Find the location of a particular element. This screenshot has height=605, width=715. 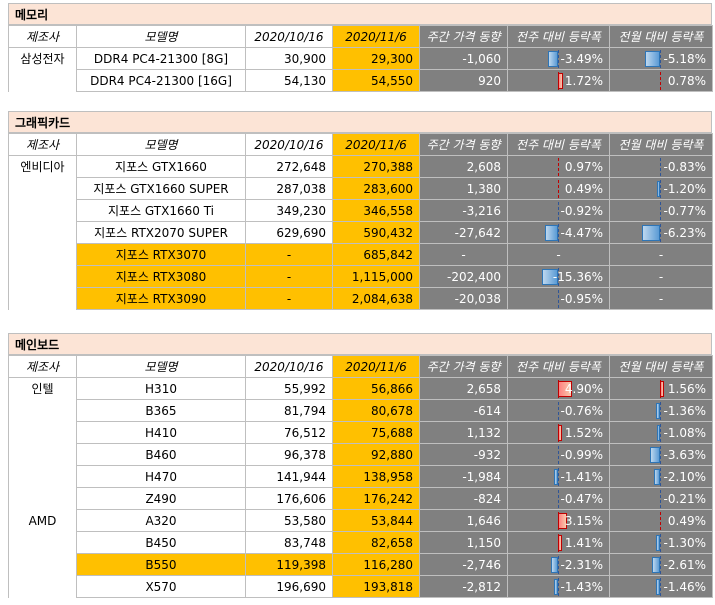

header-model: 모델명 is located at coordinates (161, 144).